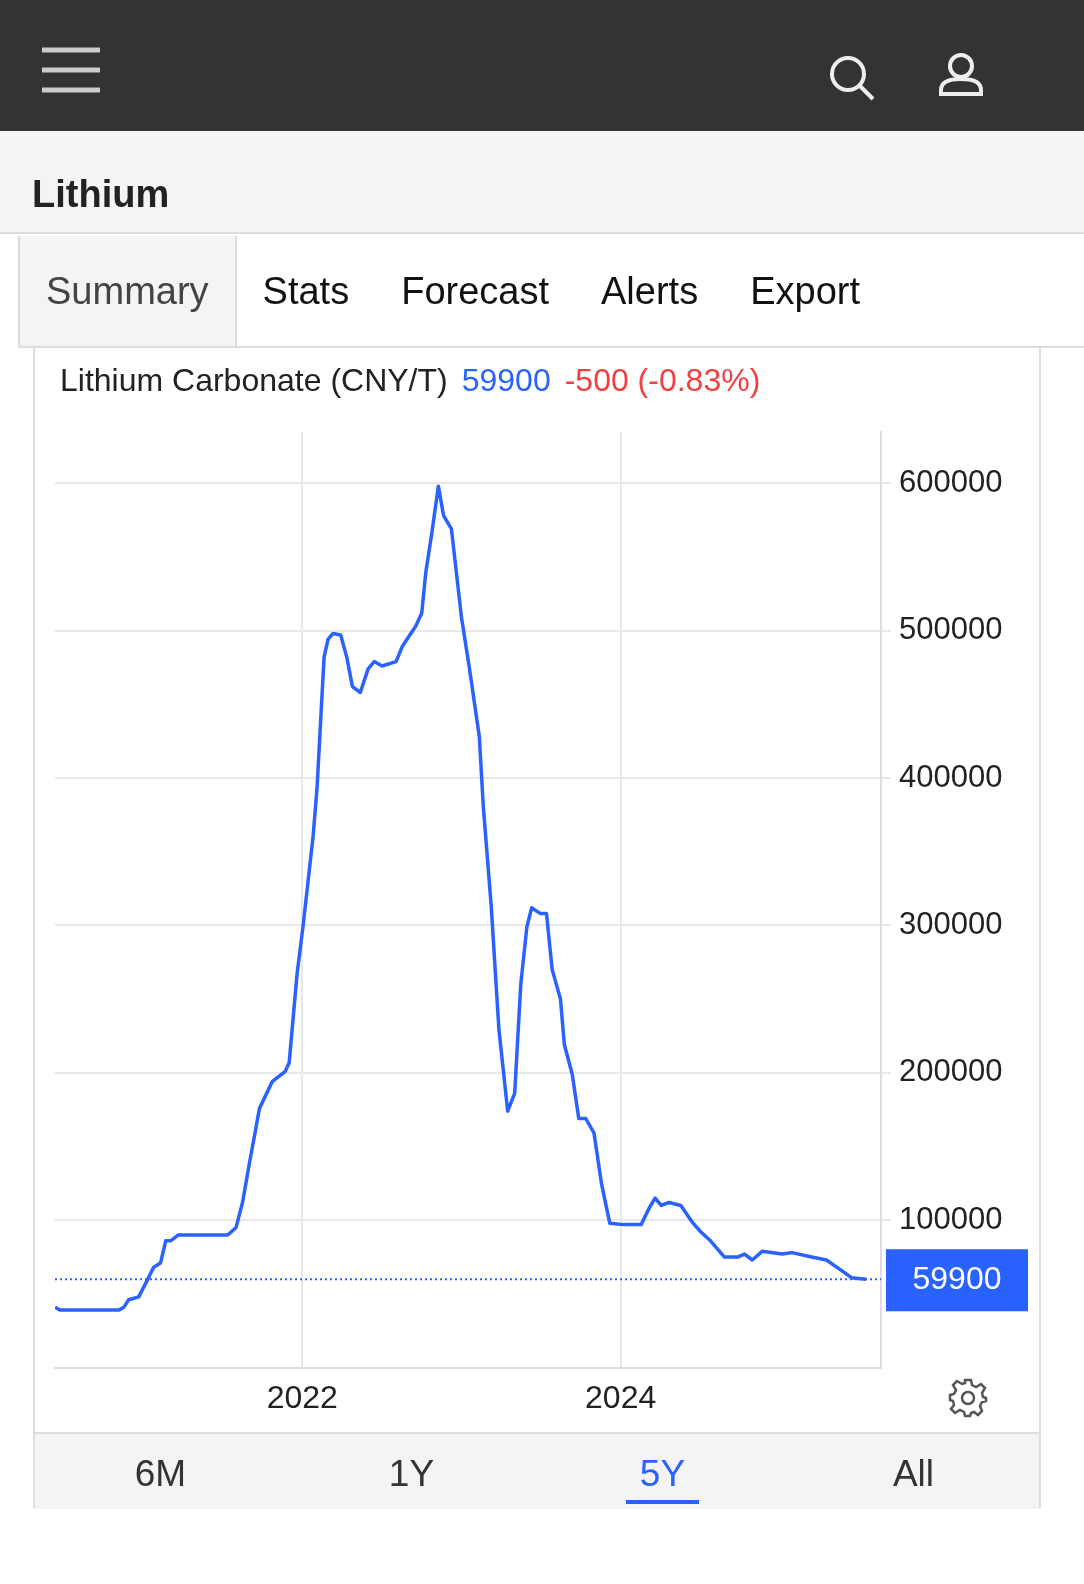 Image resolution: width=1084 pixels, height=1584 pixels. Describe the element at coordinates (662, 380) in the screenshot. I see `text: -500 (-0.83%)` at that location.